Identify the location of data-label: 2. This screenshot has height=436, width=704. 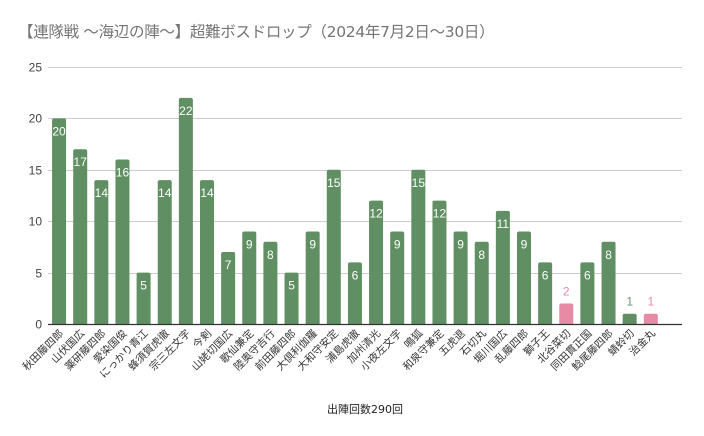
(566, 291).